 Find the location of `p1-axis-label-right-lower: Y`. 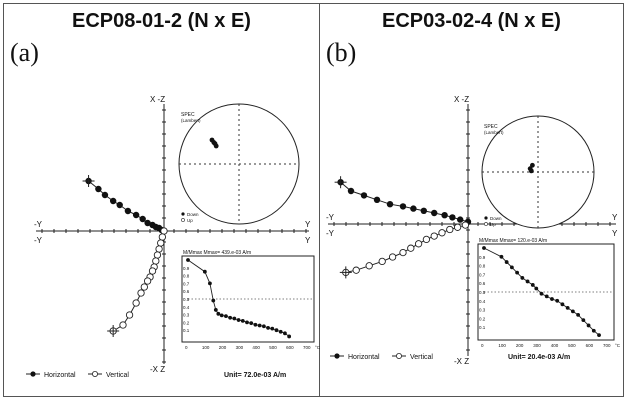

p1-axis-label-right-lower: Y is located at coordinates (615, 233).